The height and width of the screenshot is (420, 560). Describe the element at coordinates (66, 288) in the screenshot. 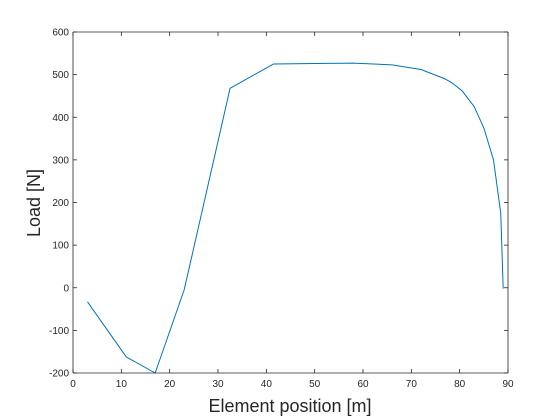

I see `y-tick-label: 0` at that location.